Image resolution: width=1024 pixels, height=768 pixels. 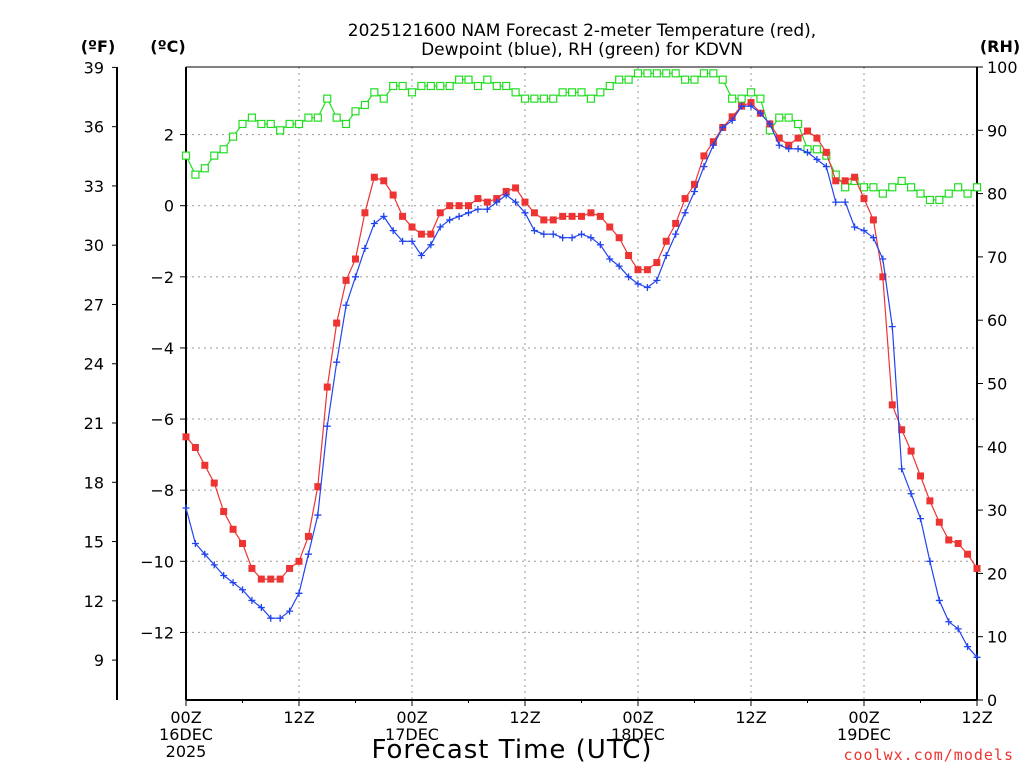 What do you see at coordinates (997, 637) in the screenshot?
I see `rh-tick-label: 10` at bounding box center [997, 637].